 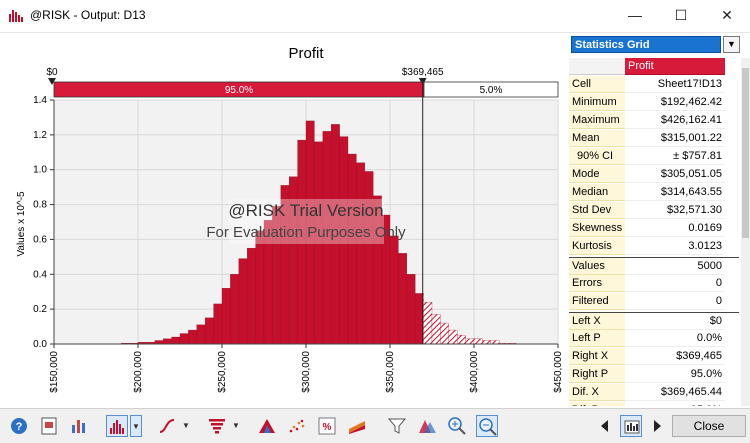 What do you see at coordinates (236, 425) in the screenshot?
I see `tornado-dropdown-arrow: ▼` at bounding box center [236, 425].